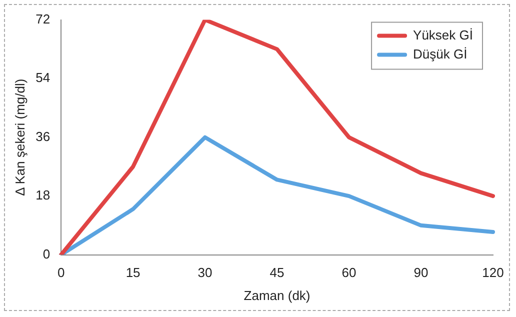 This screenshot has height=317, width=516. Describe the element at coordinates (421, 272) in the screenshot. I see `x-tick-label: 90` at that location.